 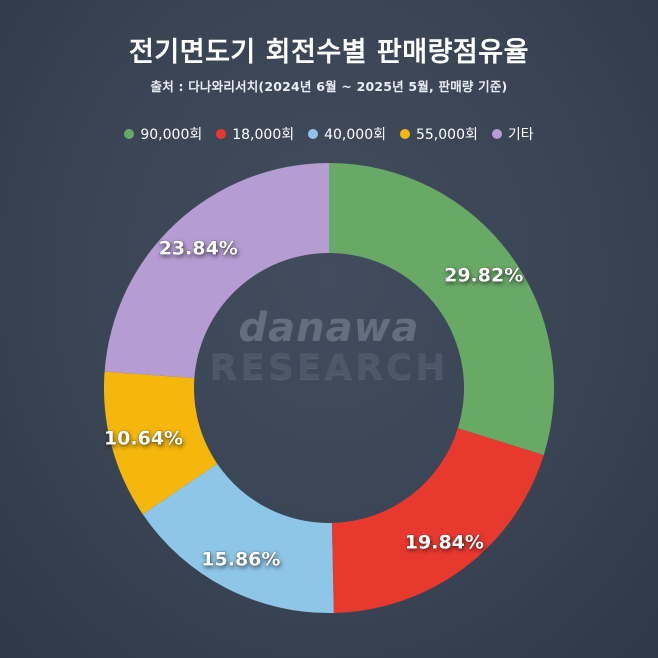 I want to click on legend-item: 40,000회, so click(x=347, y=134).